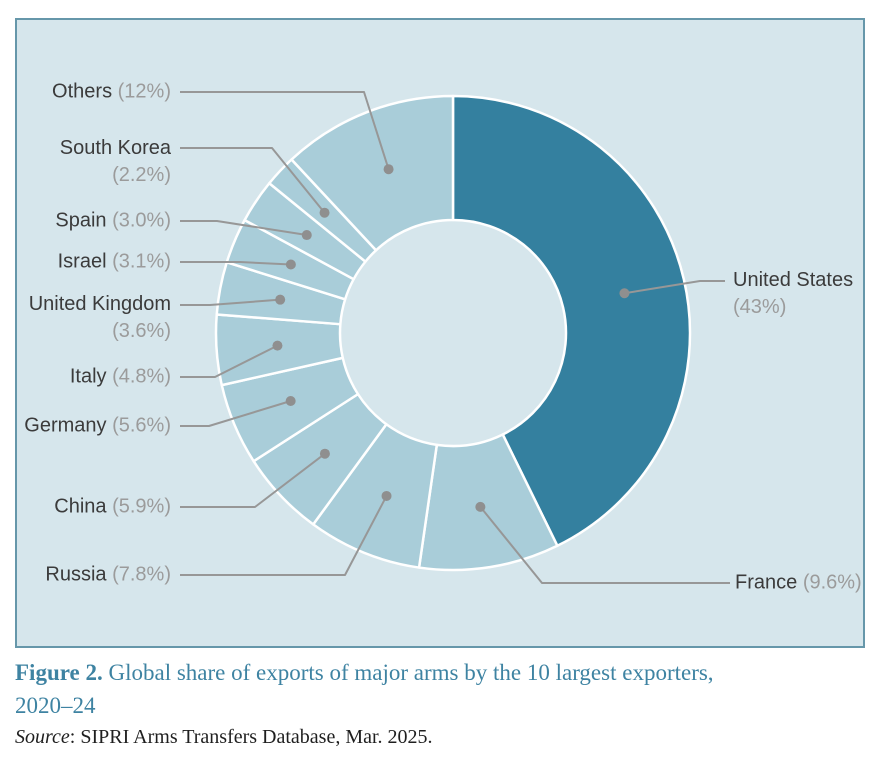 The height and width of the screenshot is (761, 879). I want to click on slice-percent: (43%), so click(760, 307).